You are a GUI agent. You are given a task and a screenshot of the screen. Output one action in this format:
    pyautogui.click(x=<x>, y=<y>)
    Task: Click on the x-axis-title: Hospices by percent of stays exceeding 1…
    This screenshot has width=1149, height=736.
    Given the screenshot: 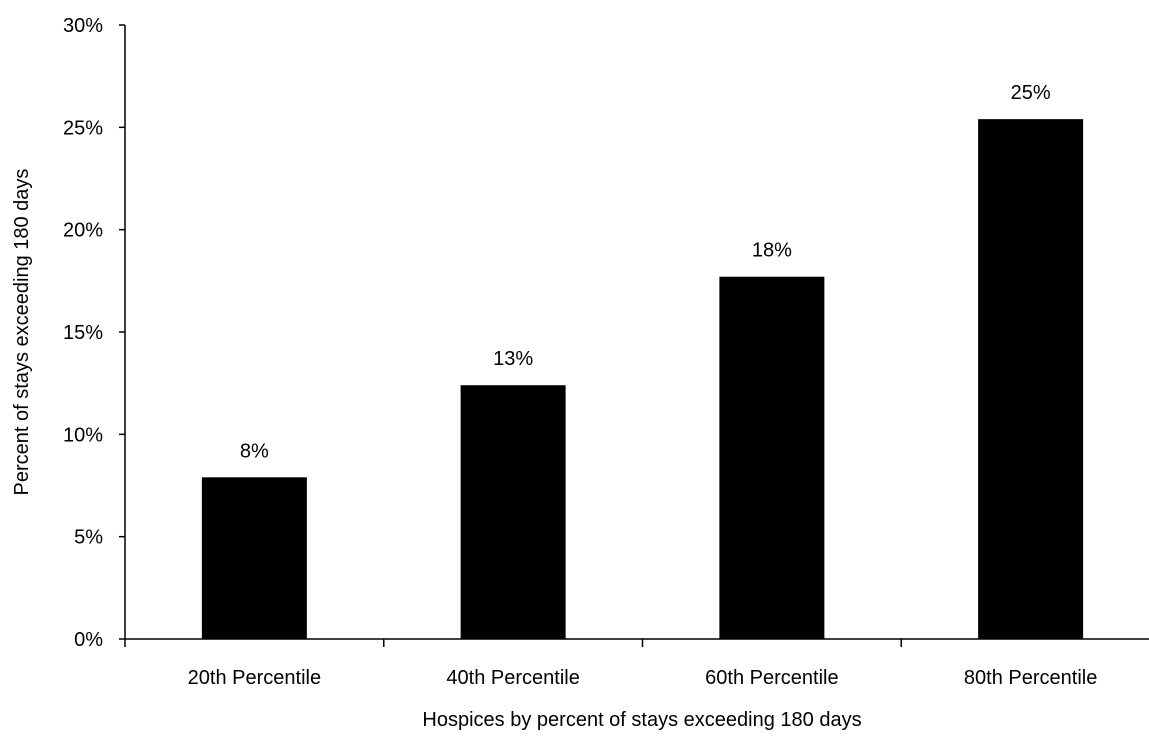 What is the action you would take?
    pyautogui.click(x=641, y=720)
    